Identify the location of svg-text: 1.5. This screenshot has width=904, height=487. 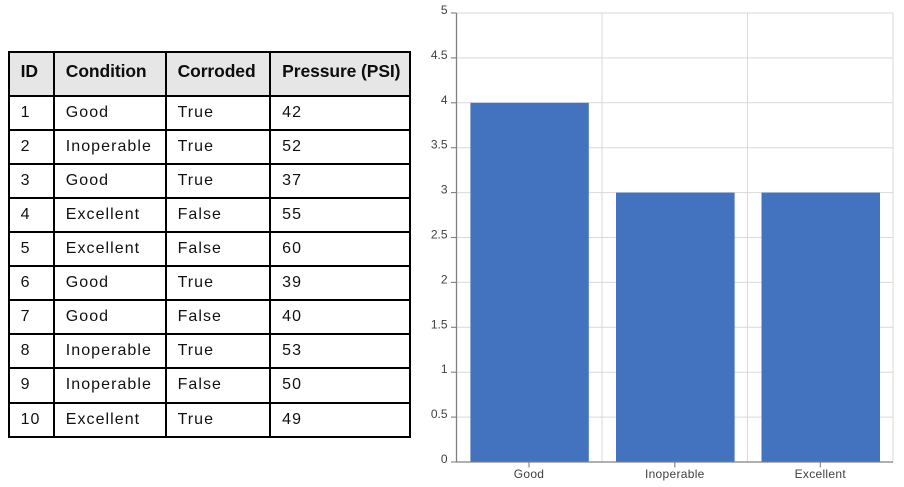
(439, 324).